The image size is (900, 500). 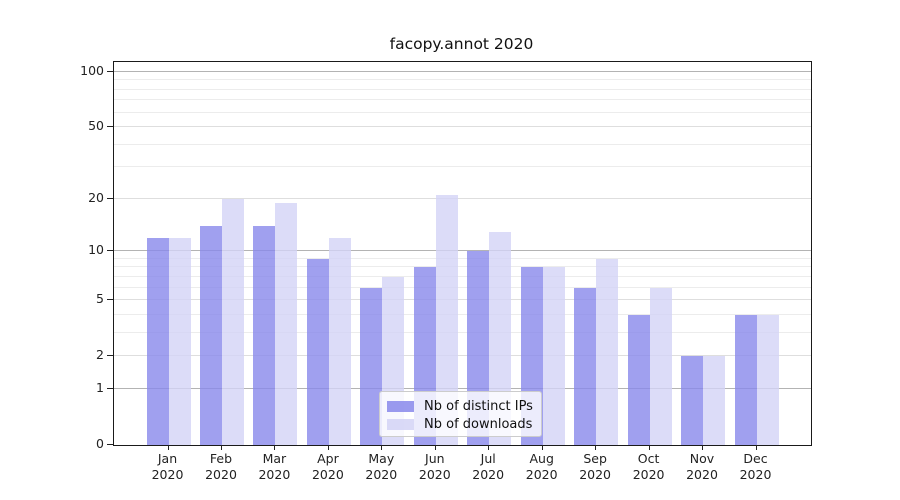 I want to click on bar-oct-downloads, so click(x=660, y=366).